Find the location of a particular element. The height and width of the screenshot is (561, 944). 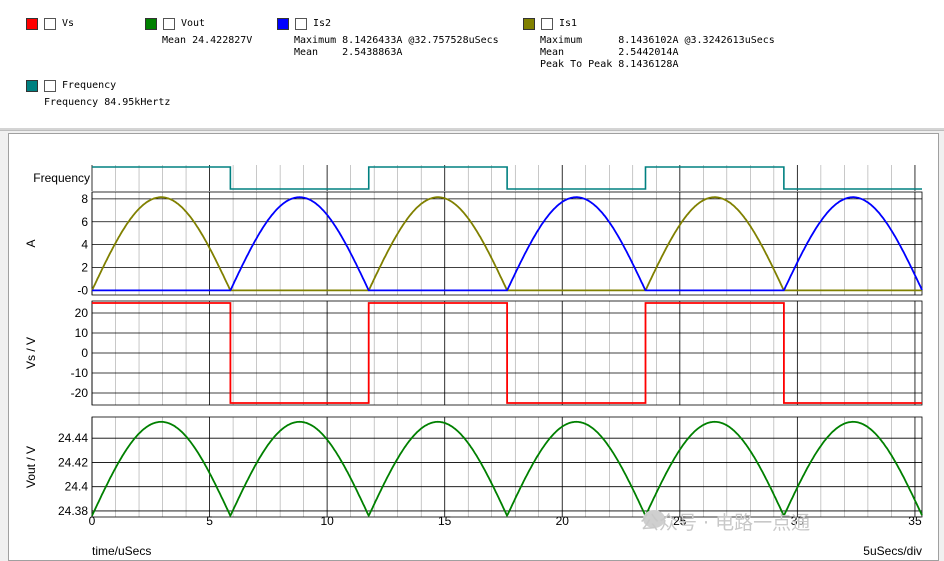

is2-name: Is2 is located at coordinates (322, 23).